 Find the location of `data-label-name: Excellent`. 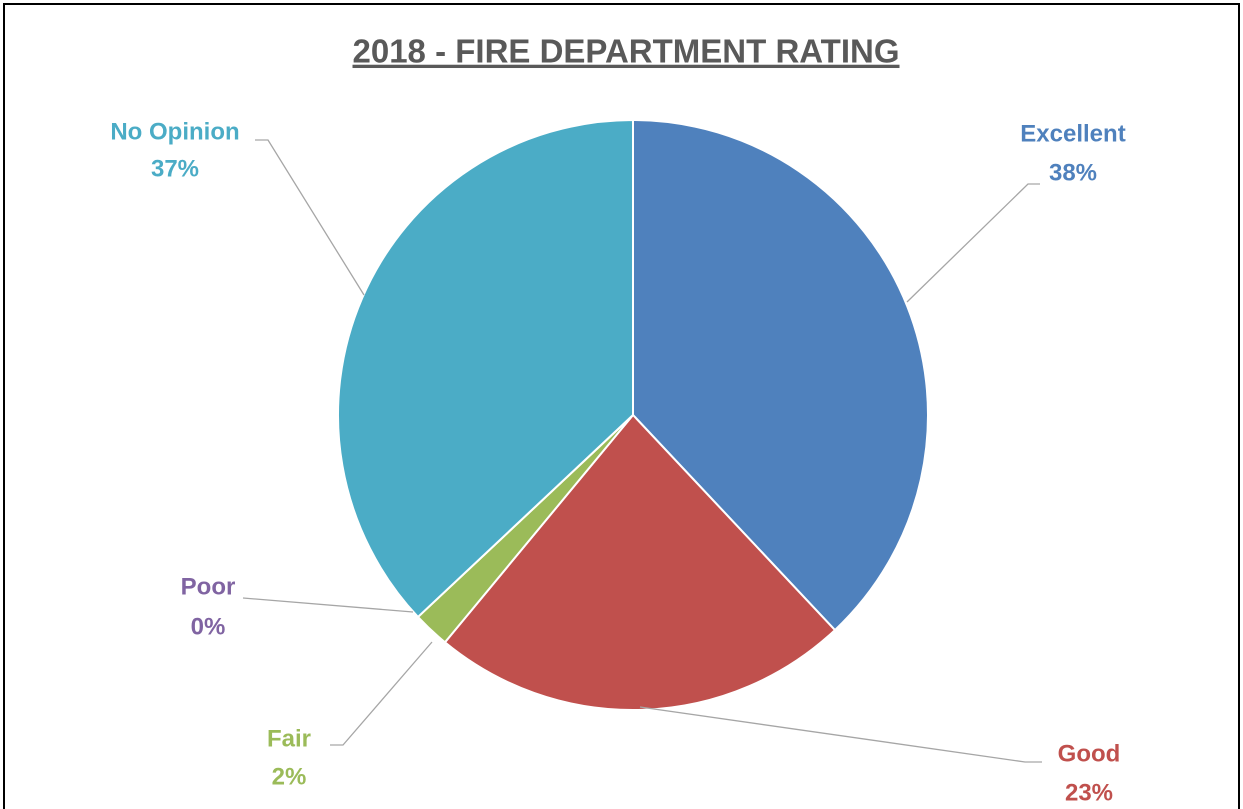

data-label-name: Excellent is located at coordinates (1072, 133).